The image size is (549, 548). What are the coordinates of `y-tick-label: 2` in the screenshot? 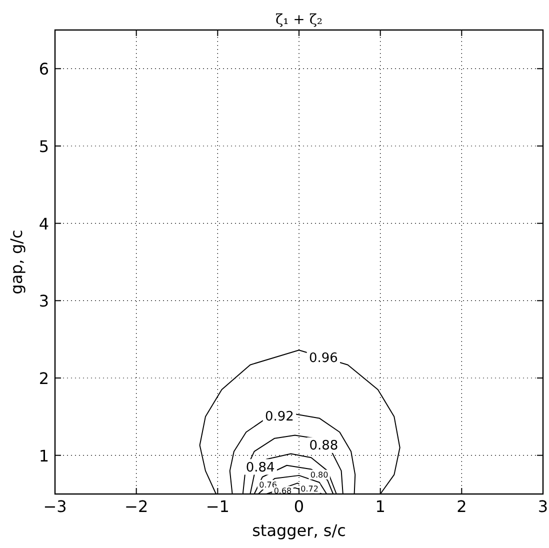 It's located at (43, 378).